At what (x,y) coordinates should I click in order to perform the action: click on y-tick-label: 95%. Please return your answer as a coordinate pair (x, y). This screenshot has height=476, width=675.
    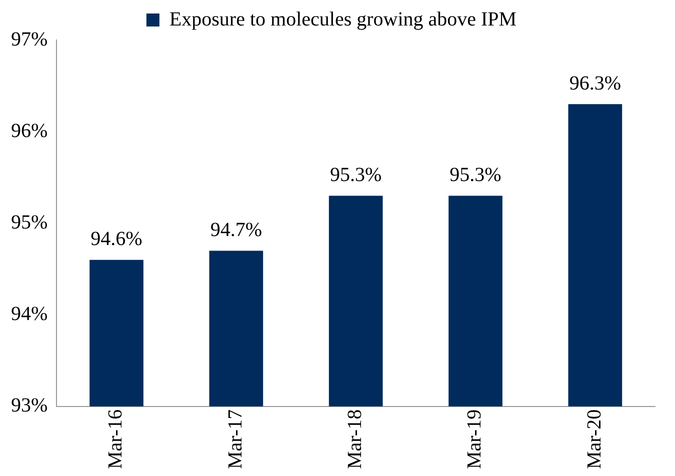
    Looking at the image, I should click on (29, 222).